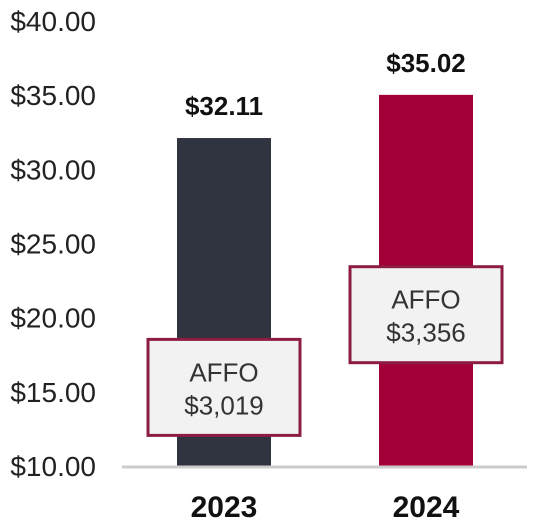 This screenshot has height=522, width=537. I want to click on y-tick-label: $15.00, so click(53, 392).